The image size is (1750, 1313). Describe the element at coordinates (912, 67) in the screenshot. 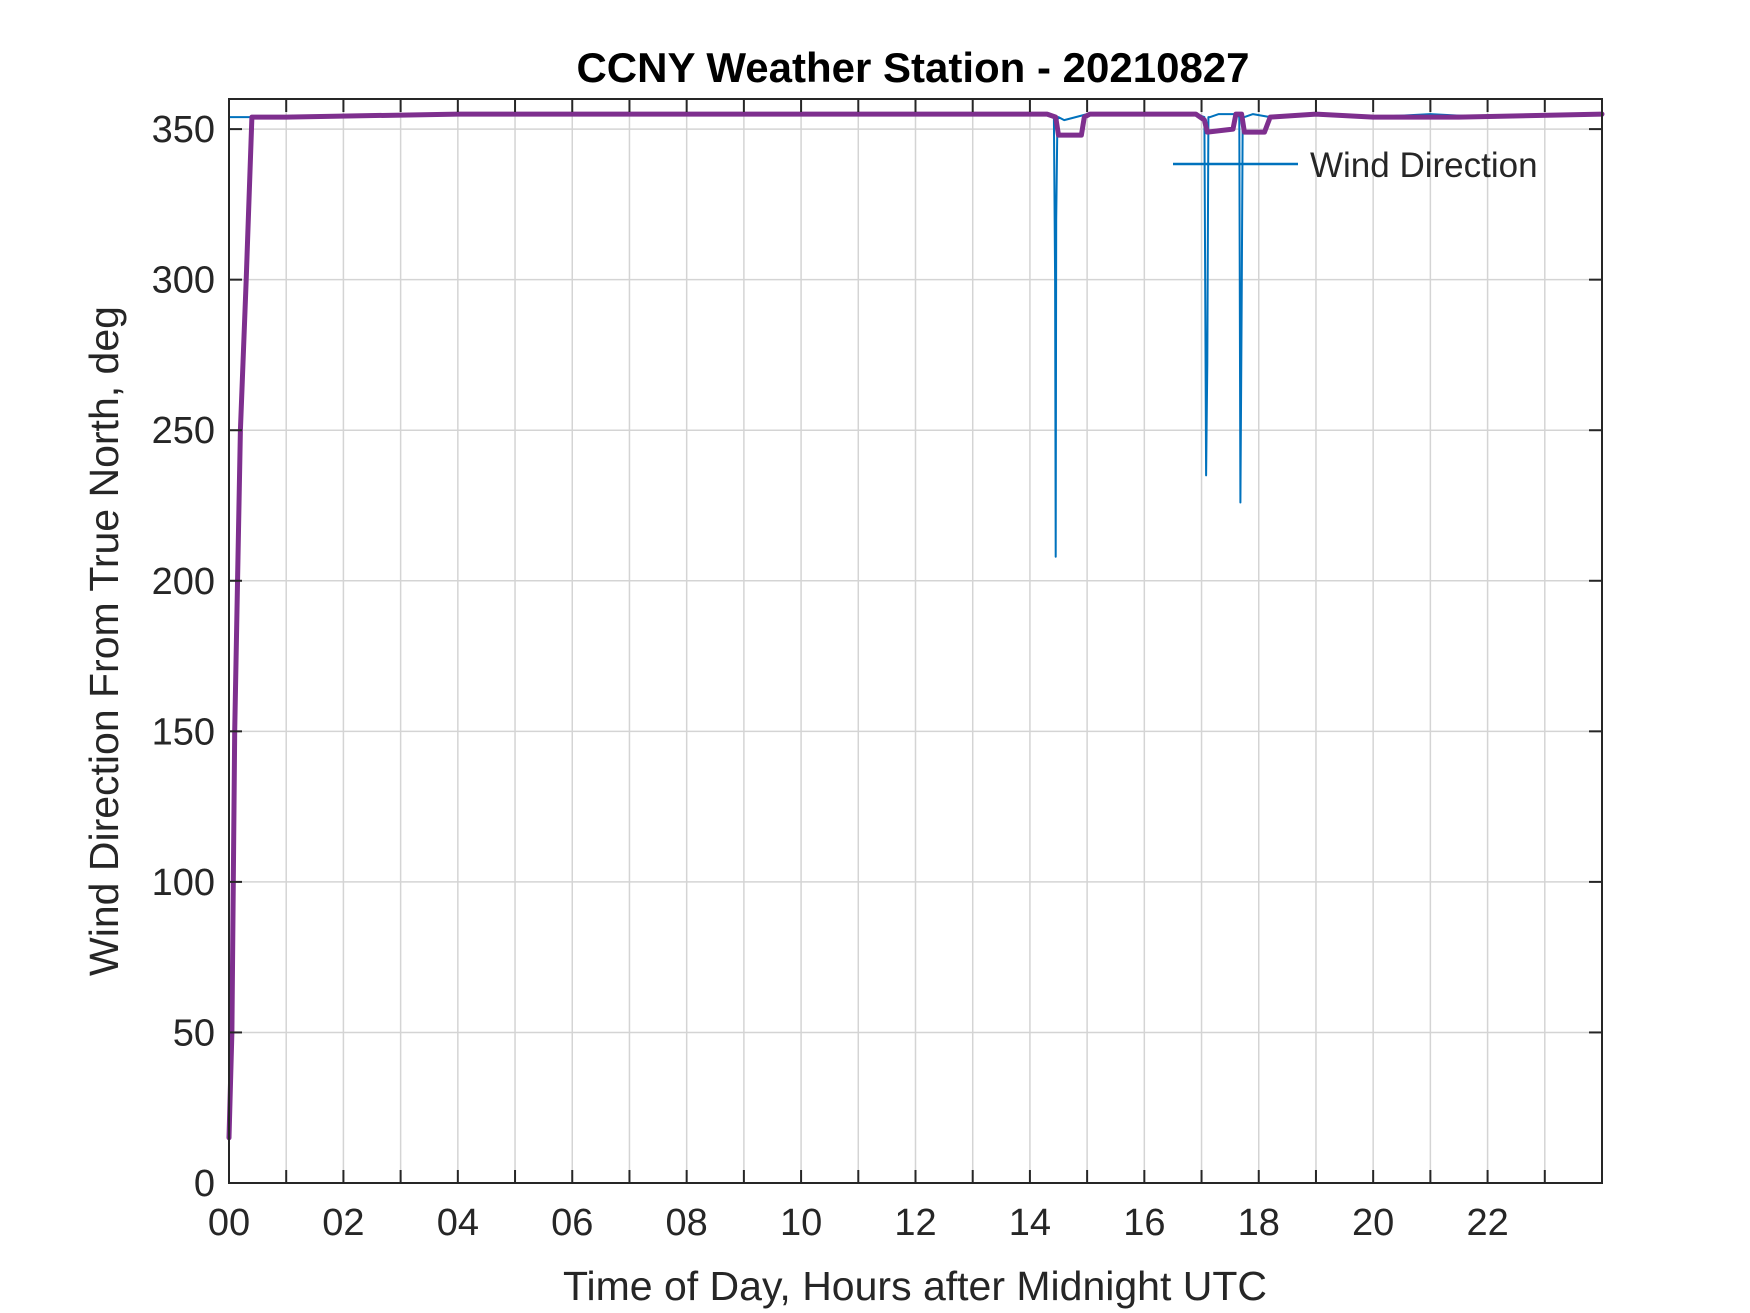

I see `chart-title: CCNY Weather Station - 20210827` at that location.